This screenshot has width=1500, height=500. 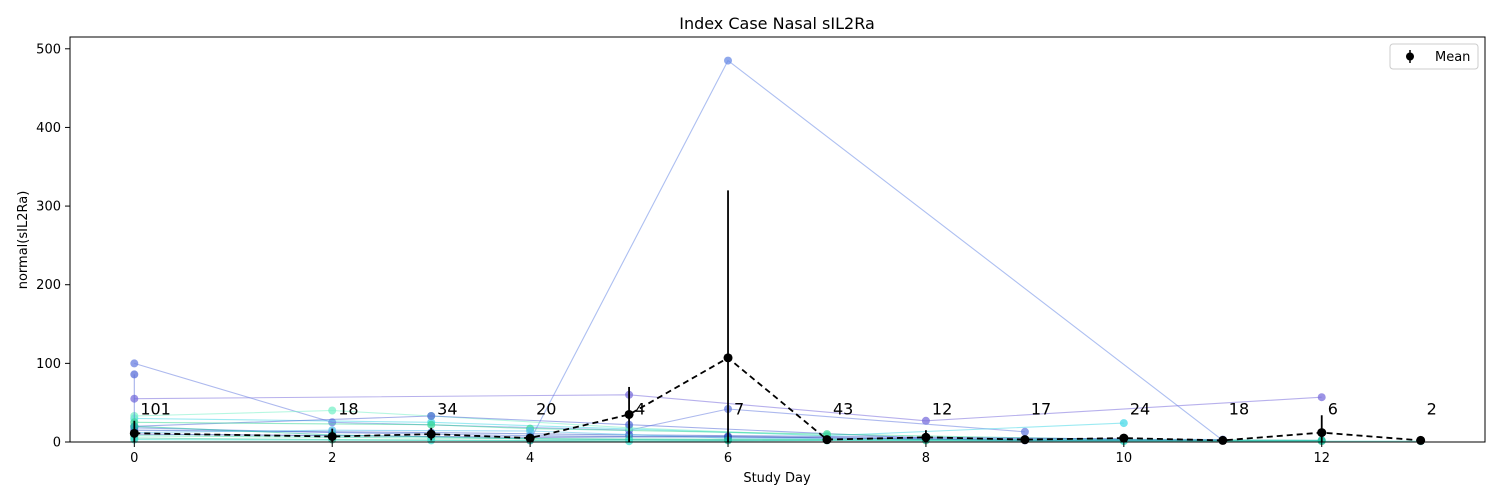 I want to click on count-label: 7, so click(x=739, y=408).